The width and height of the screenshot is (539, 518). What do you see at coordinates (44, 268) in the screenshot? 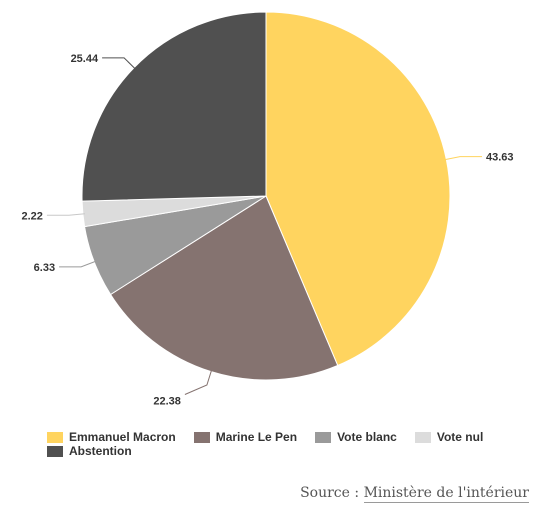
I see `data-label-vote-blanc: 6.33` at bounding box center [44, 268].